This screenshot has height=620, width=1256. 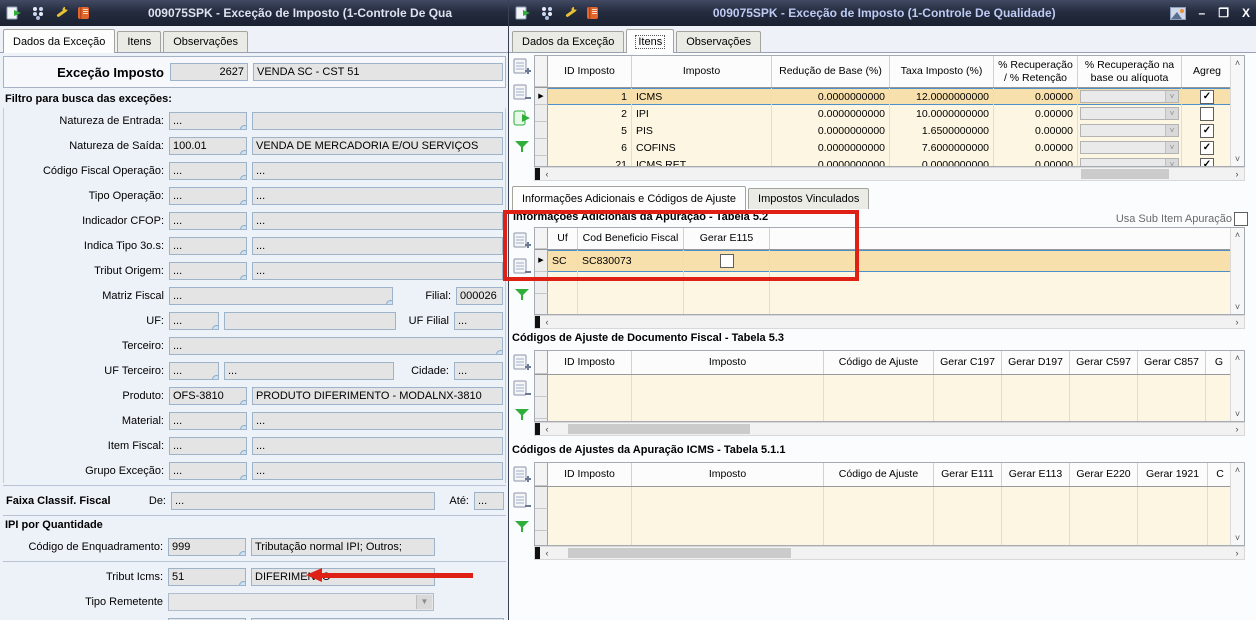 What do you see at coordinates (1130, 71) in the screenshot?
I see `column-header: % Recuperação na base ou alíquota` at bounding box center [1130, 71].